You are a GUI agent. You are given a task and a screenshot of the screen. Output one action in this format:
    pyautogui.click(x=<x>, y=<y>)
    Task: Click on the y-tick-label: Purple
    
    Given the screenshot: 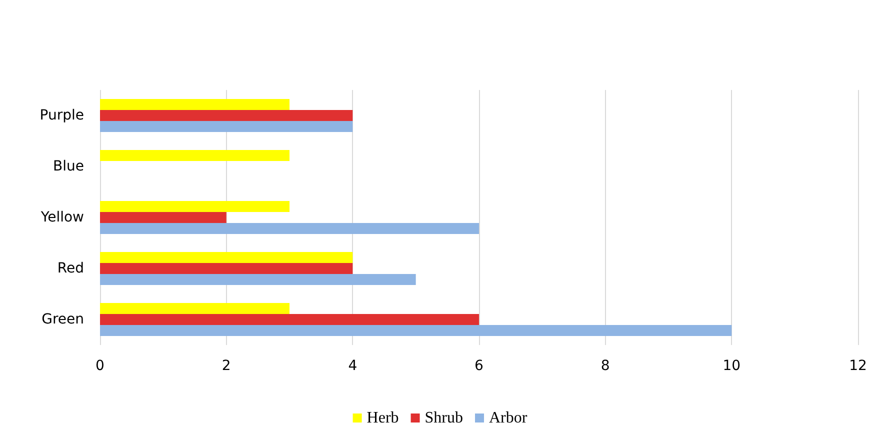 What is the action you would take?
    pyautogui.click(x=62, y=116)
    